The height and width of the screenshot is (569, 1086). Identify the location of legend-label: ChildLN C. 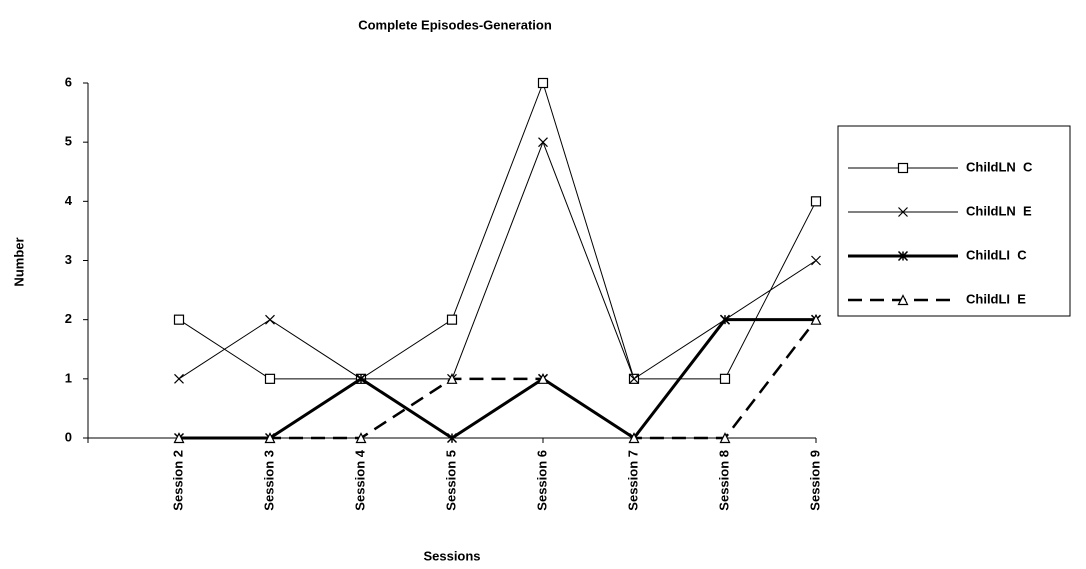
(999, 166).